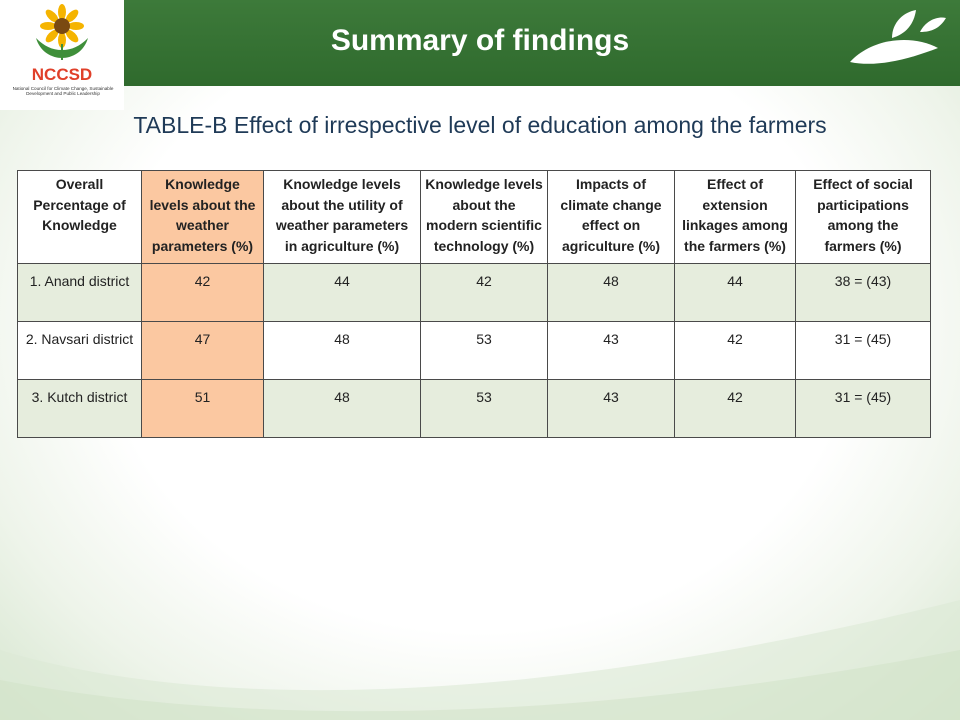 Image resolution: width=960 pixels, height=720 pixels. Describe the element at coordinates (863, 292) in the screenshot. I see `table-cell: 38 = (43)` at that location.